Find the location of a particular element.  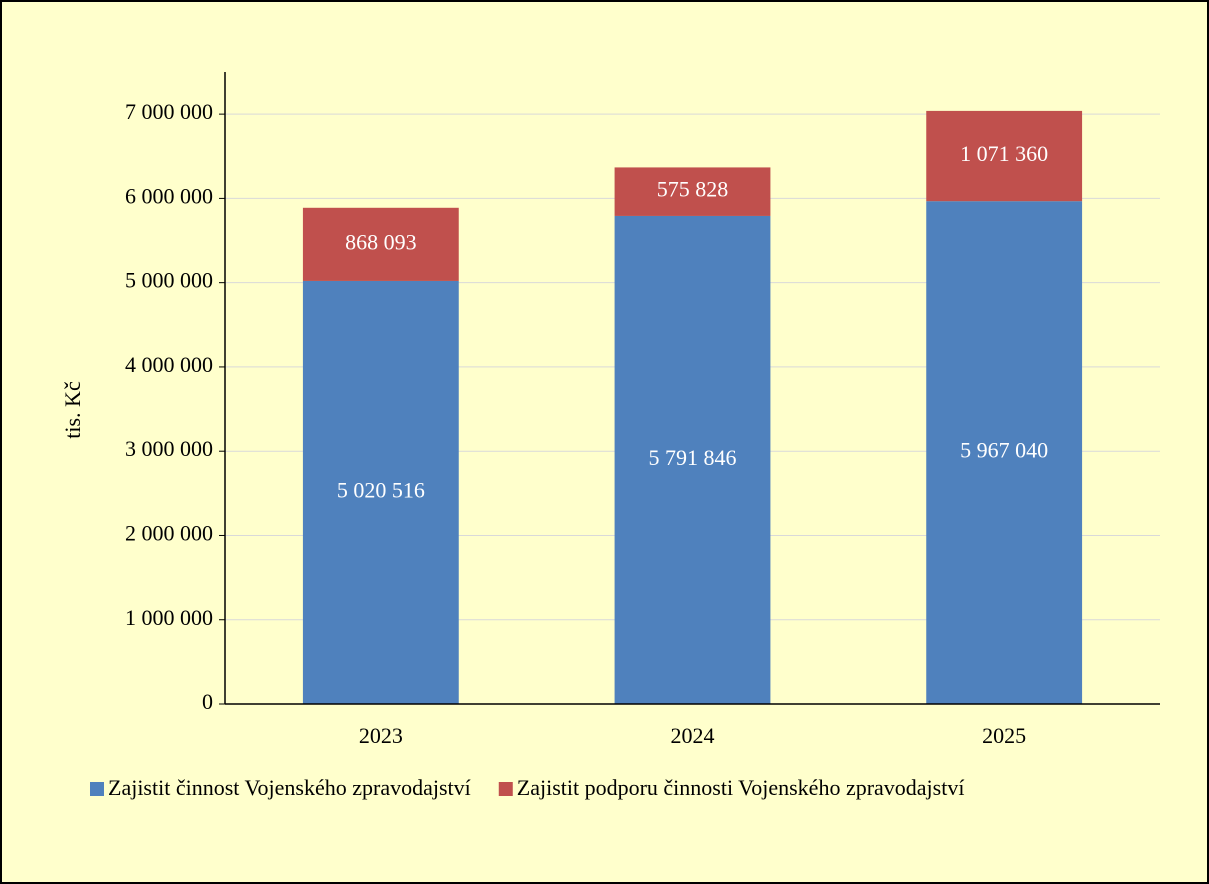

y-tick-label: 7 000 000 is located at coordinates (169, 111).